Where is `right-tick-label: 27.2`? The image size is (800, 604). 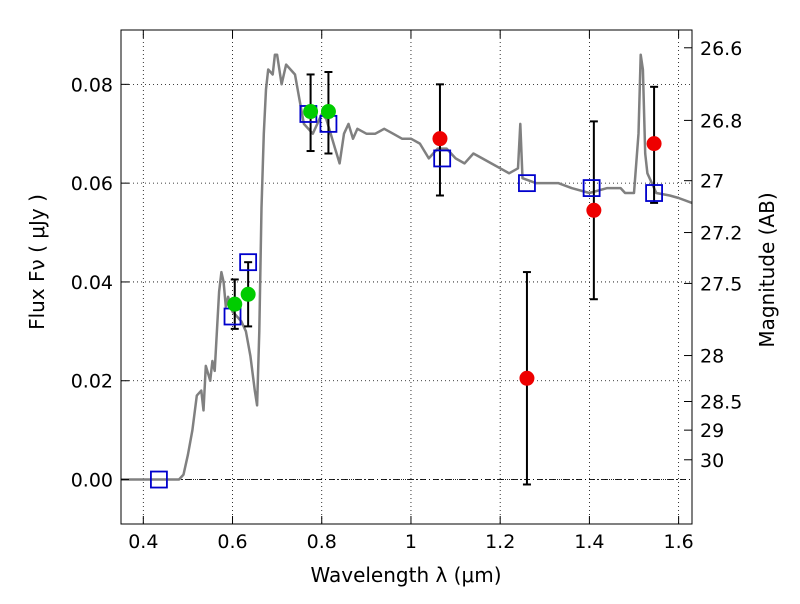 right-tick-label: 27.2 is located at coordinates (721, 234).